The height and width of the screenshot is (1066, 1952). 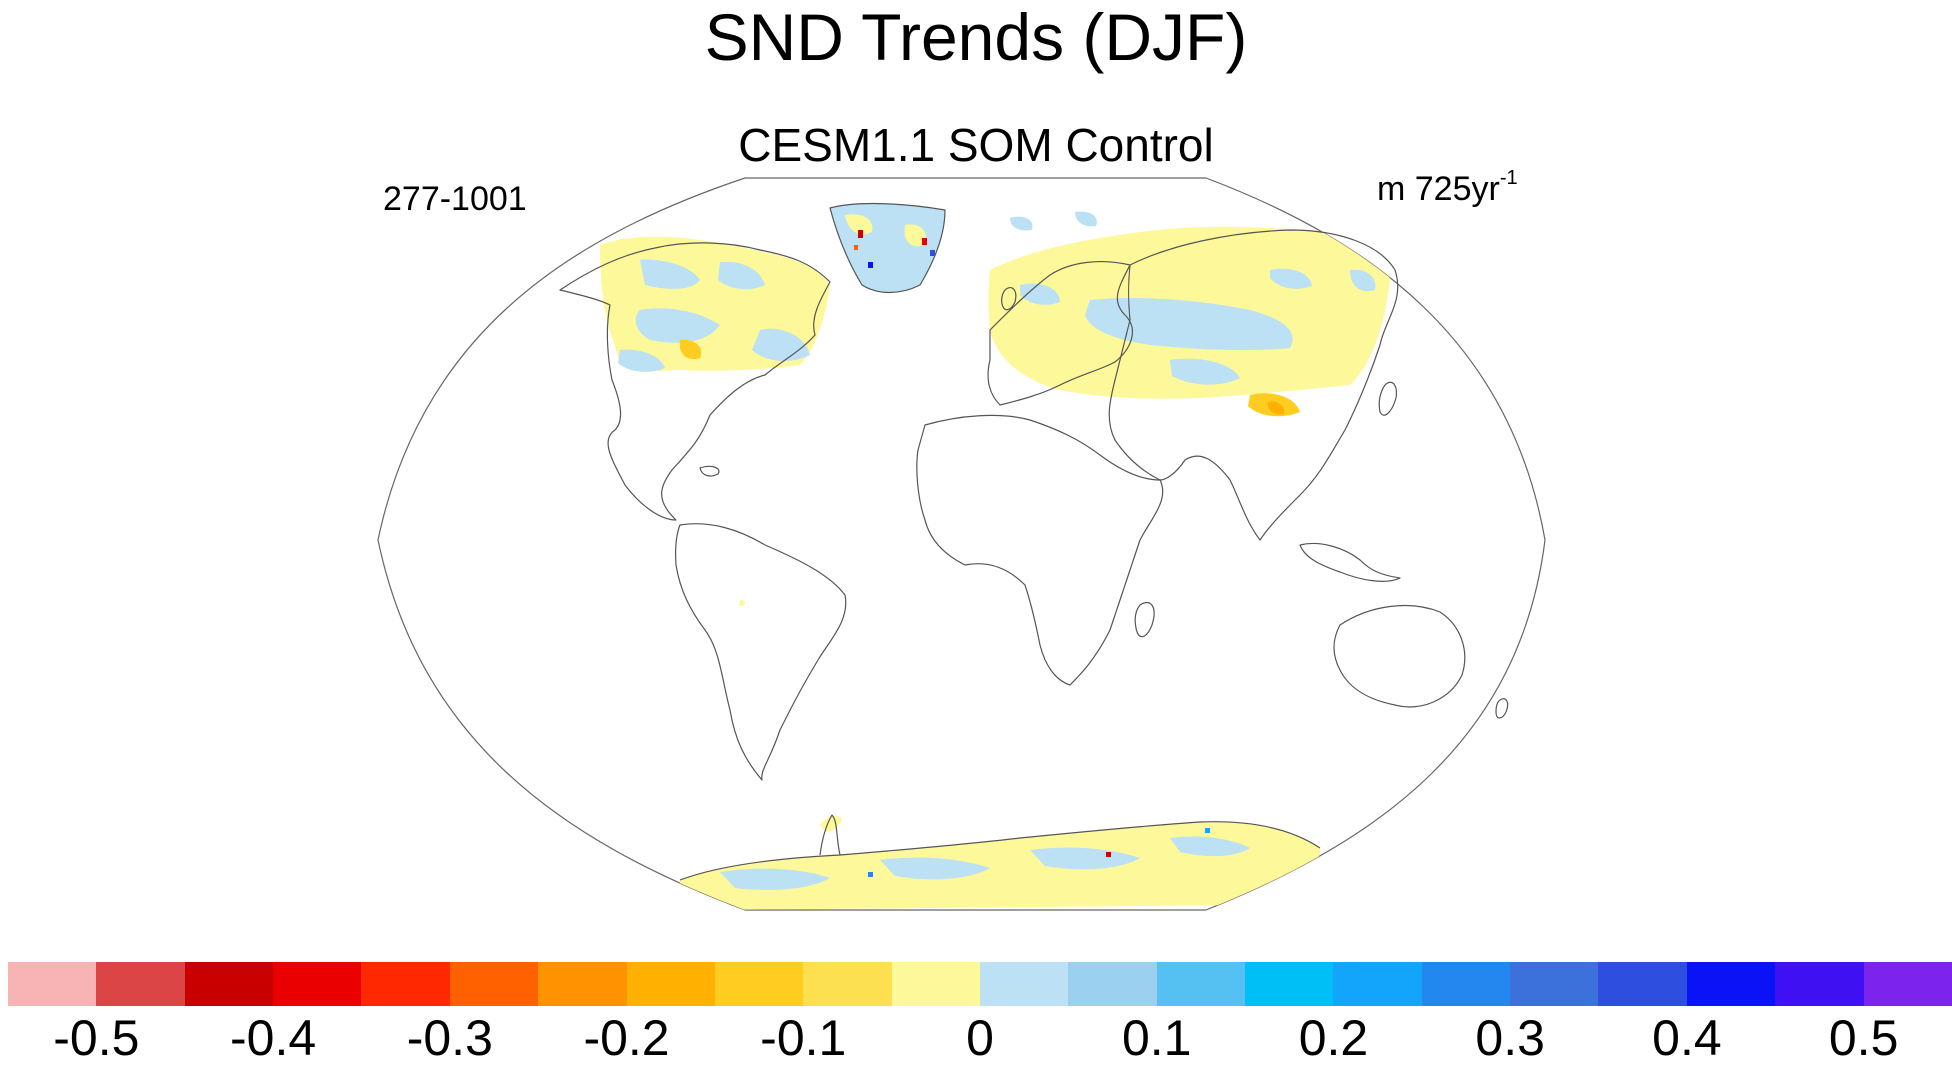 What do you see at coordinates (709, 471) in the screenshot?
I see `caribbean-coast` at bounding box center [709, 471].